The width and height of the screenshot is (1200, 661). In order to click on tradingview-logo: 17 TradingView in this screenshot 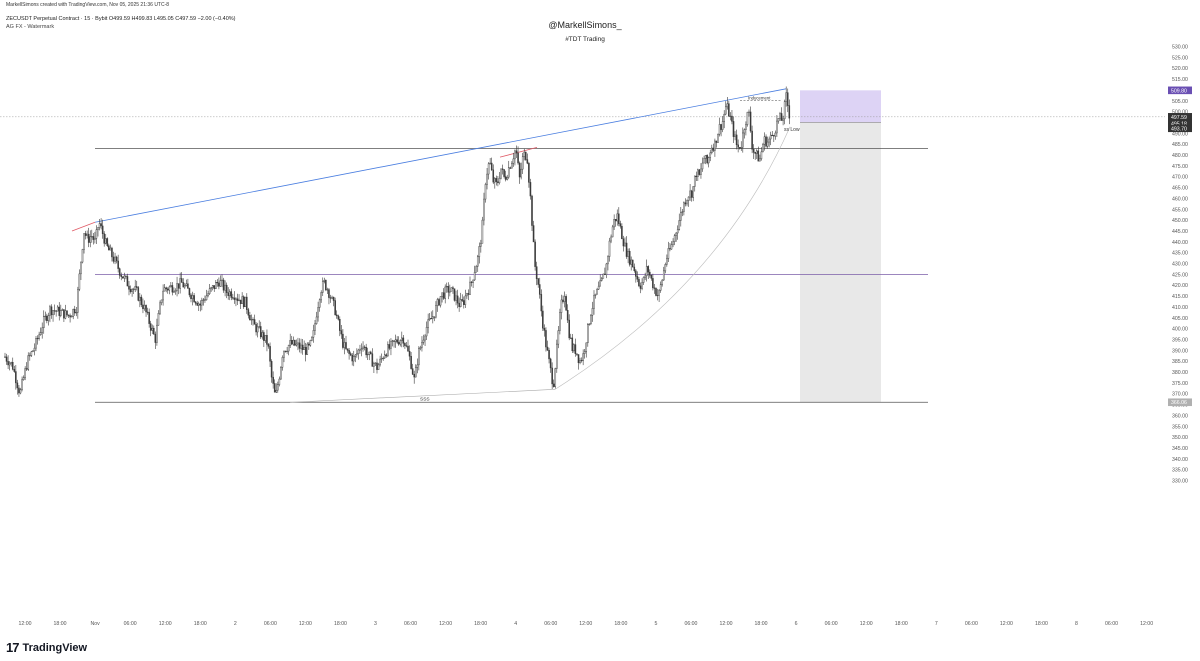, I will do `click(46, 647)`.